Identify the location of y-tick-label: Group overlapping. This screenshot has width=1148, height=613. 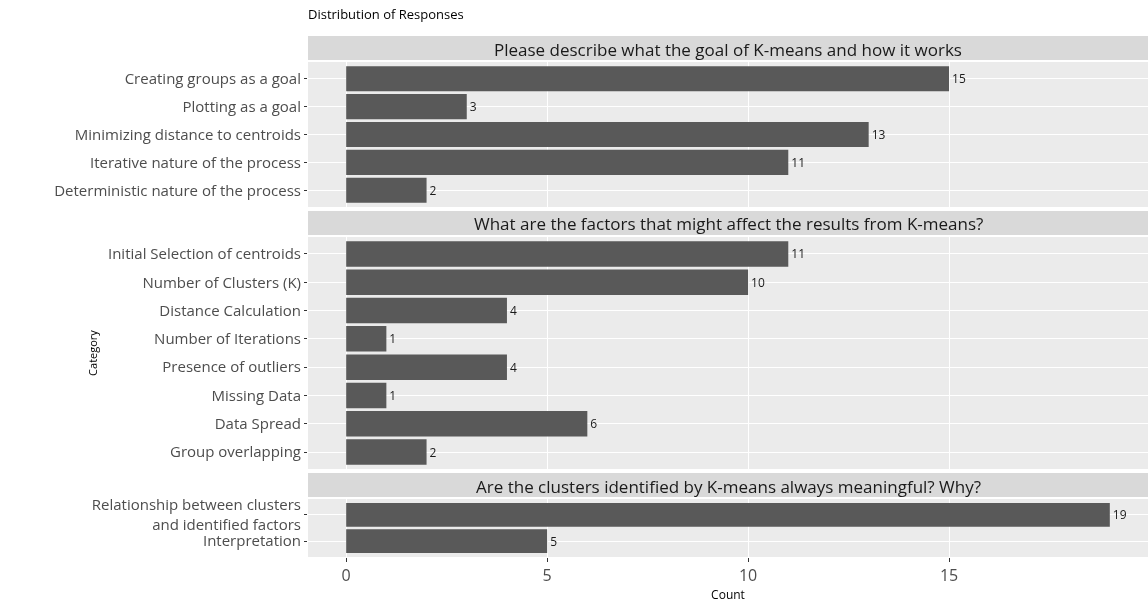
(235, 451).